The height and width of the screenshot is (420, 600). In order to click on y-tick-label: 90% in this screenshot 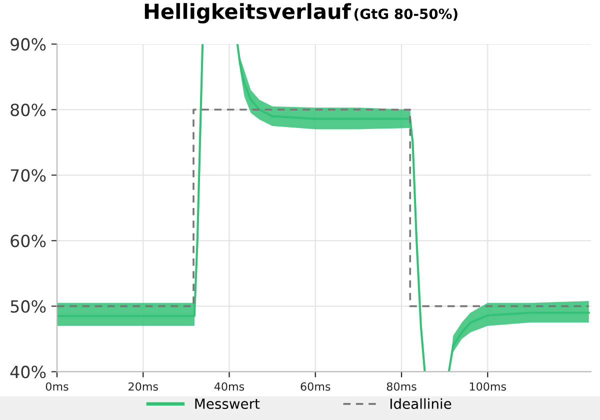, I will do `click(28, 44)`.